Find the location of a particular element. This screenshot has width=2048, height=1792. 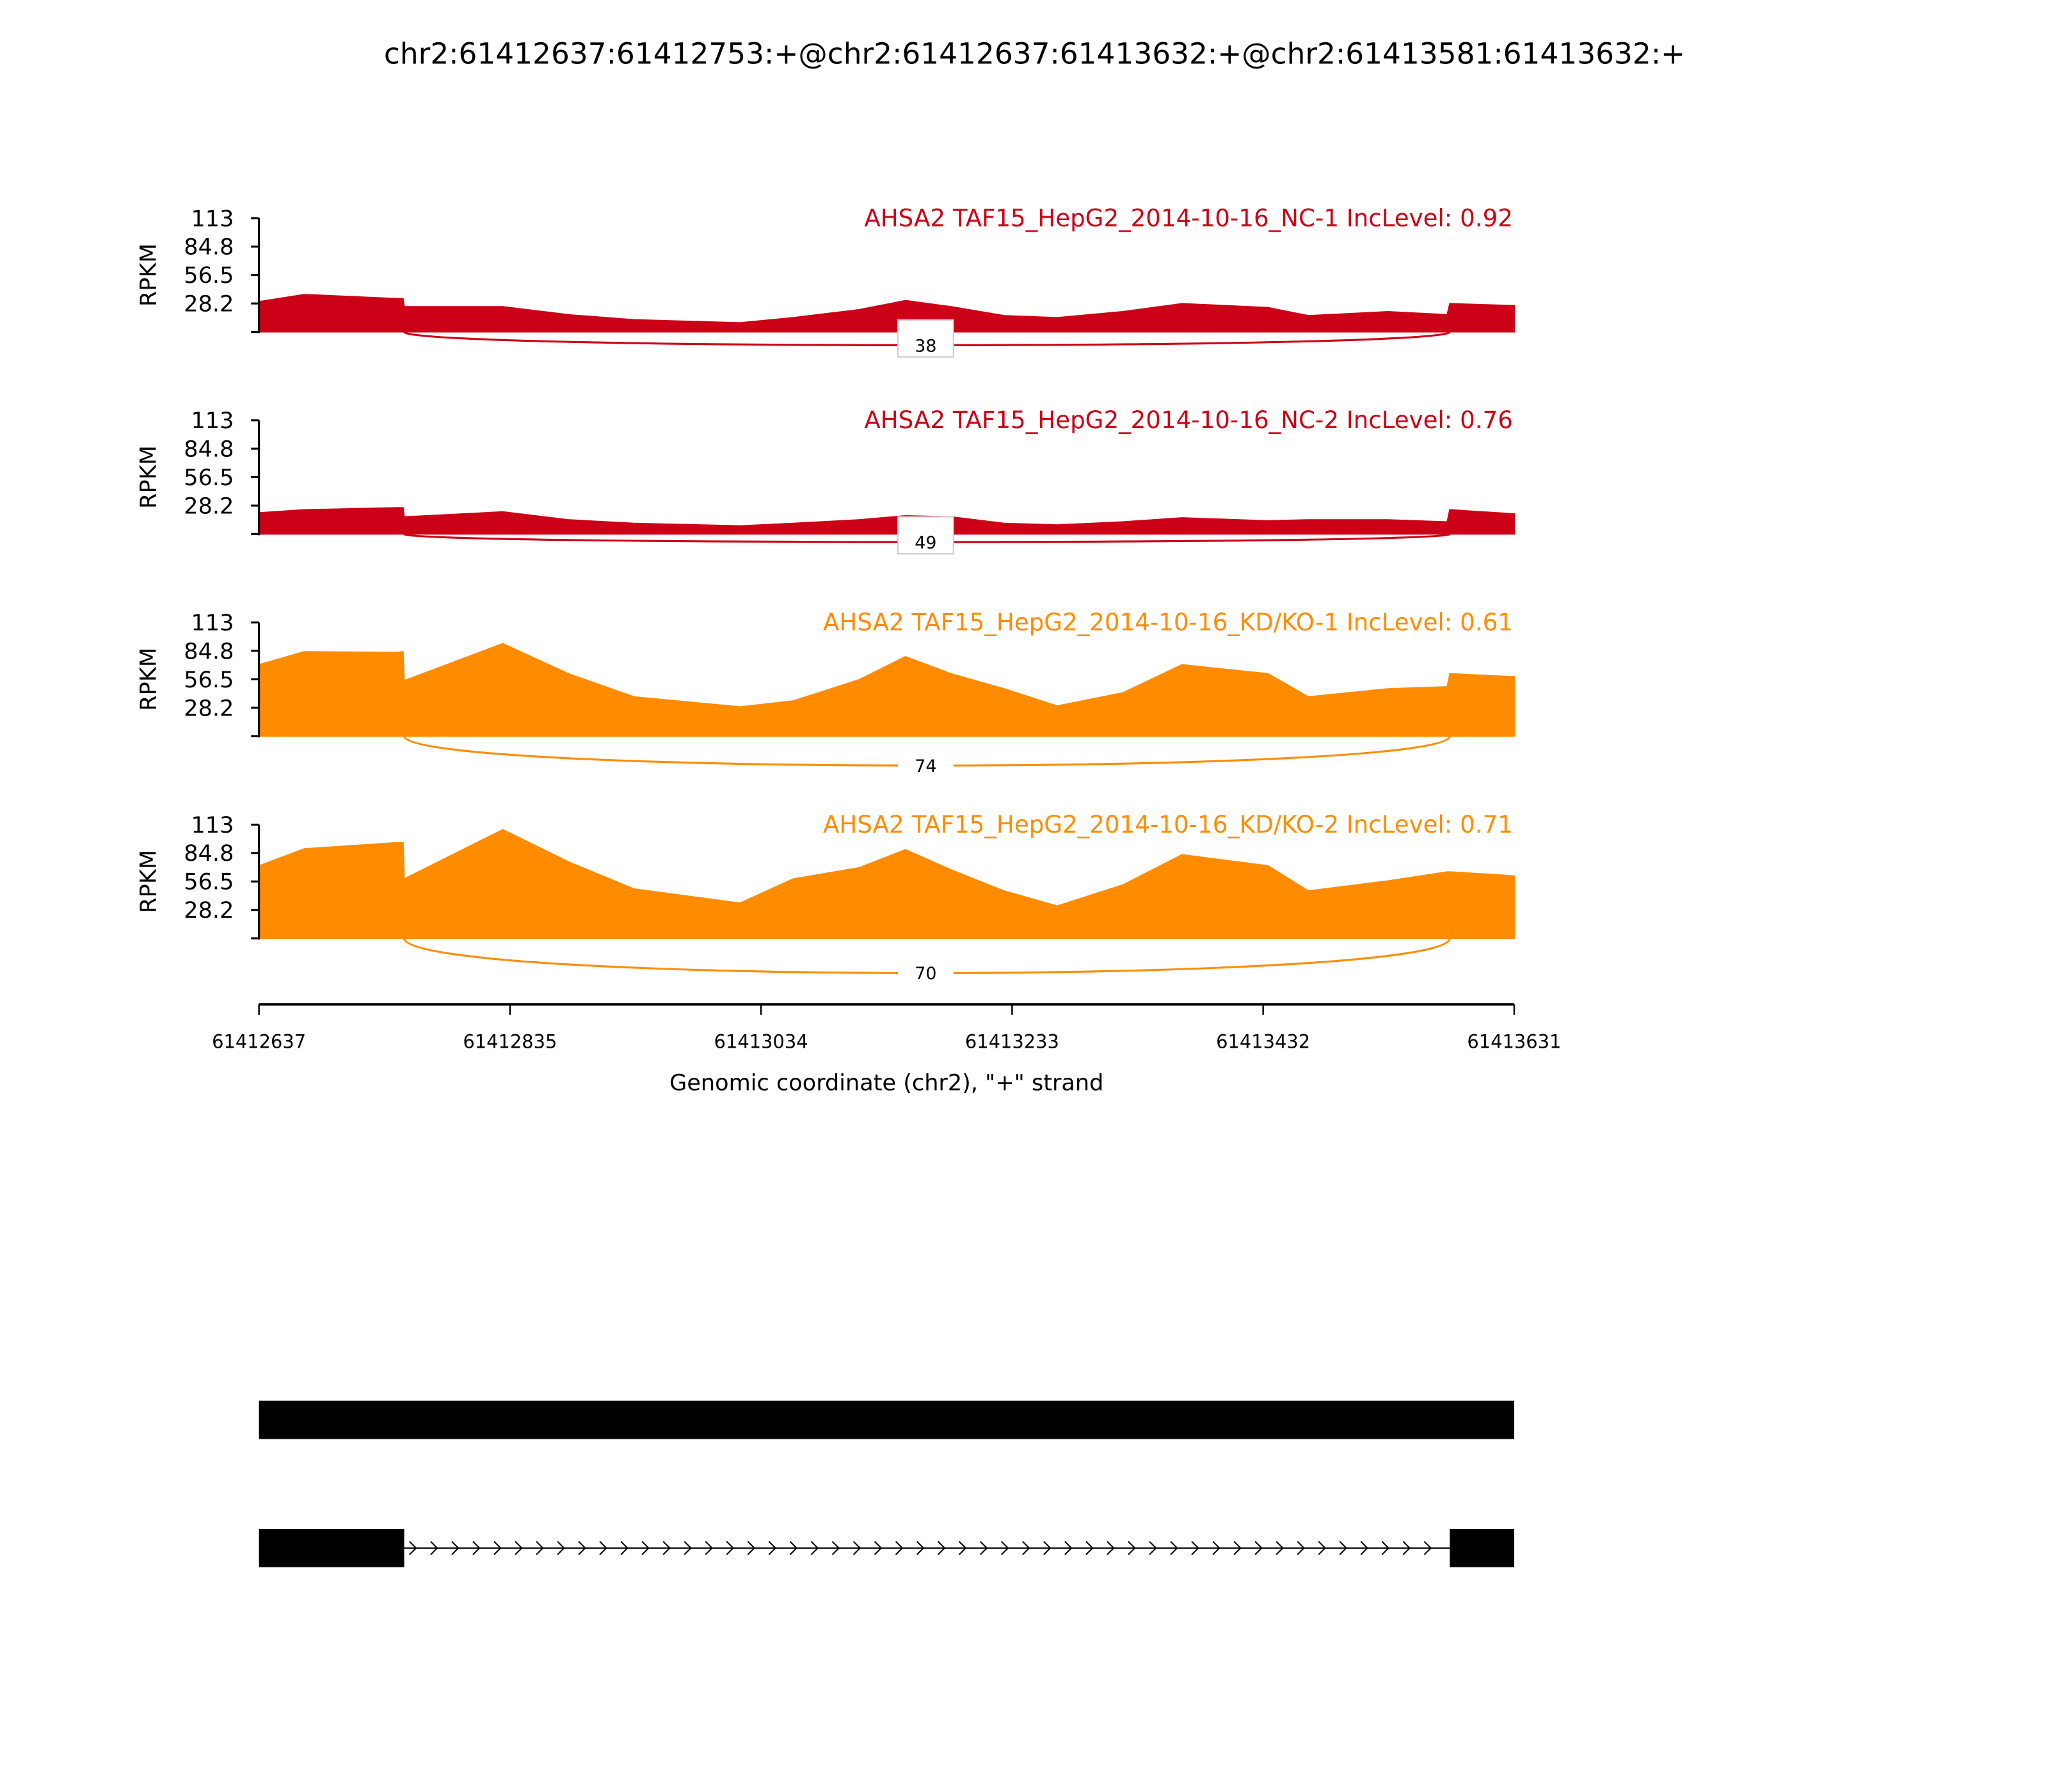

x-tick-label: 61413233 is located at coordinates (1012, 1041).